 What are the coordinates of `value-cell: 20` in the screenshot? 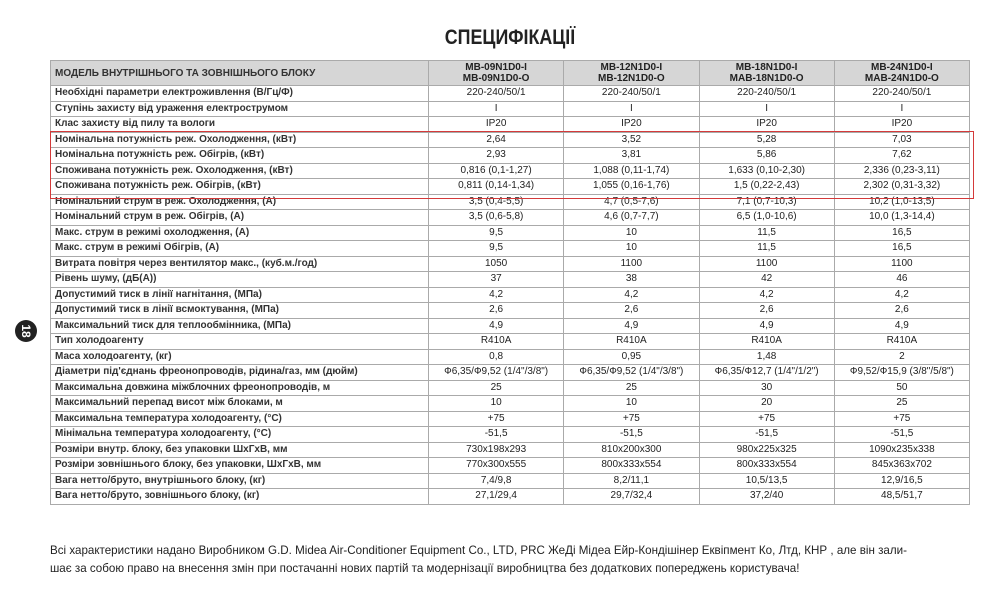 It's located at (766, 403).